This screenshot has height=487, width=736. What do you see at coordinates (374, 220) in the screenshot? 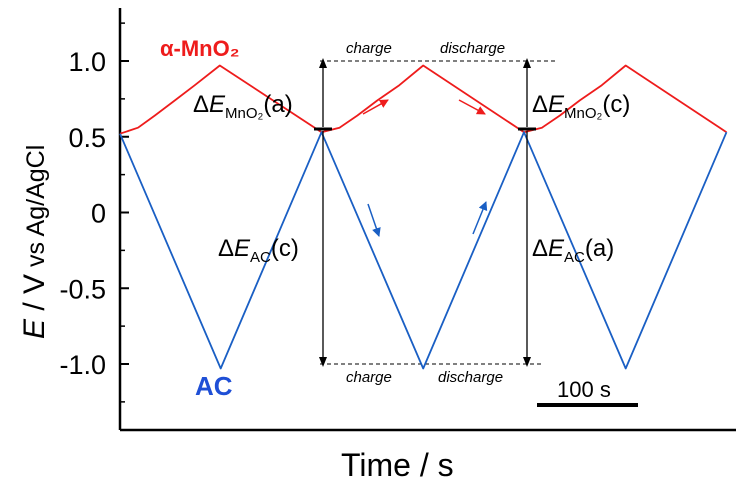
I see `blue-direction-arrow-charge` at bounding box center [374, 220].